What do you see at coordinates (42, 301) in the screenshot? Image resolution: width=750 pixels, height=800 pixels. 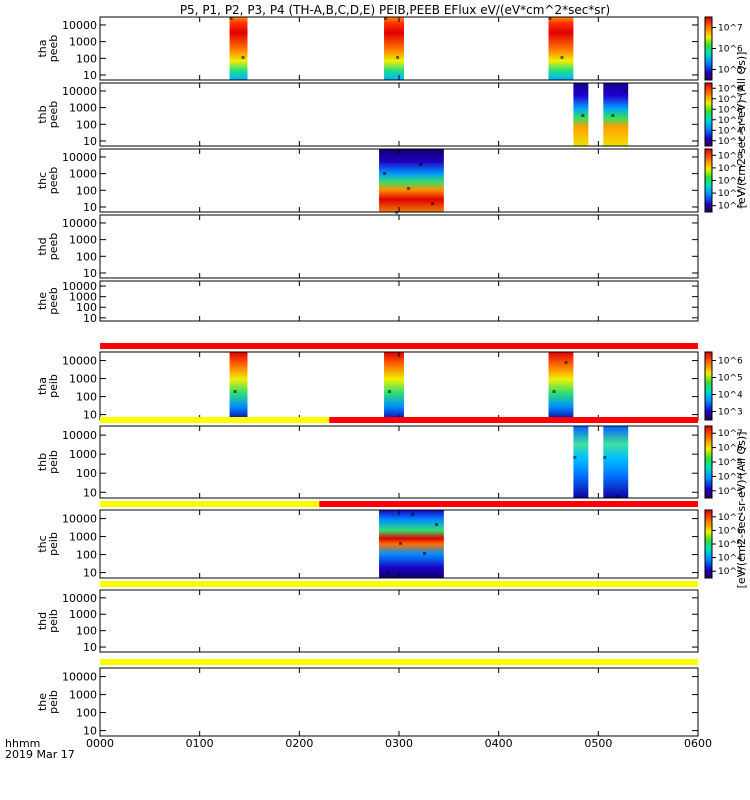 I see `panel-ylabel-probe: the` at bounding box center [42, 301].